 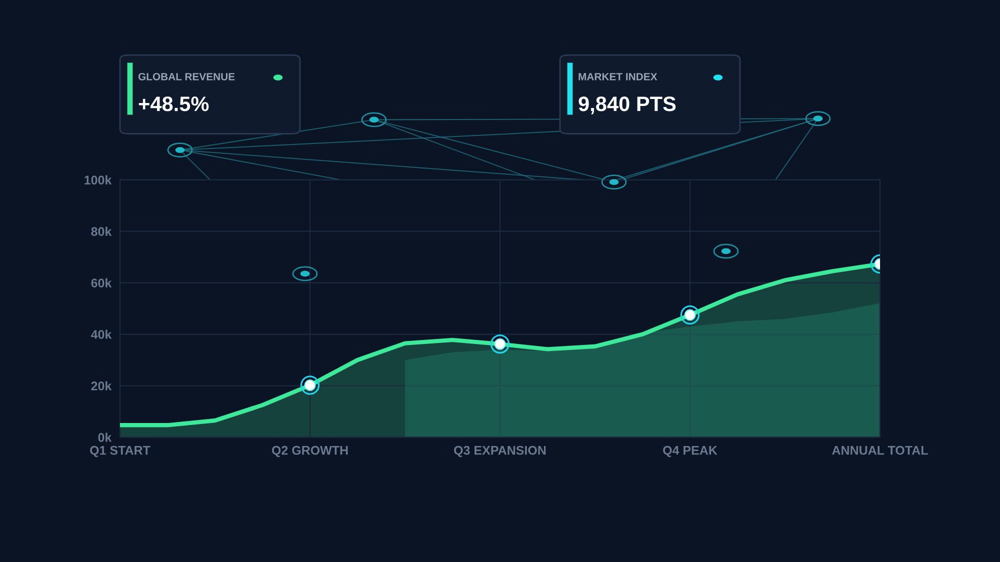 I want to click on y-tick-label: 80k, so click(x=101, y=231).